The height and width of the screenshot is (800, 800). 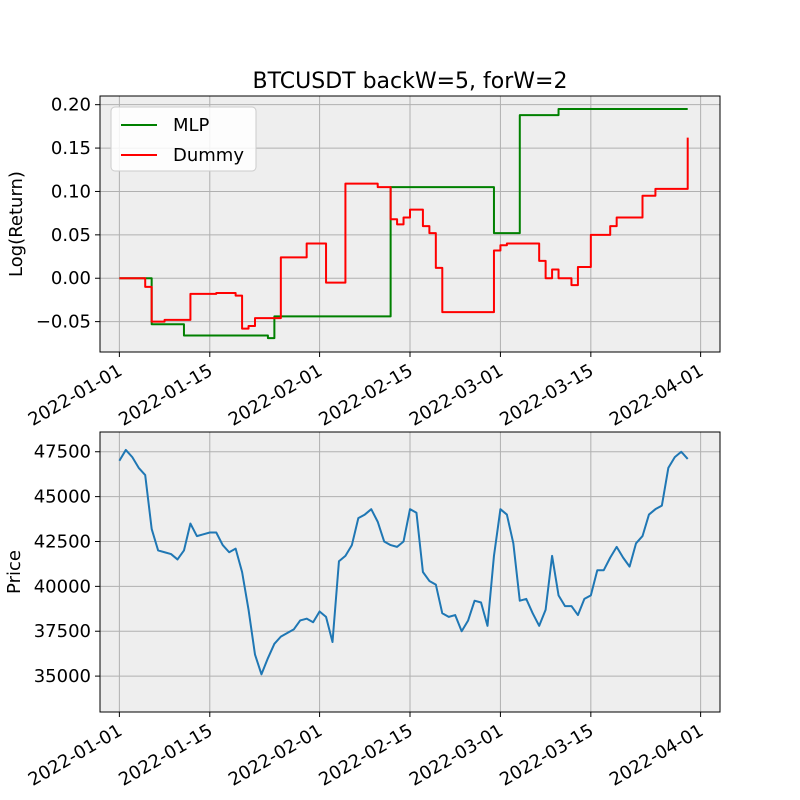 I want to click on y-tick-label: 0.15, so click(x=71, y=148).